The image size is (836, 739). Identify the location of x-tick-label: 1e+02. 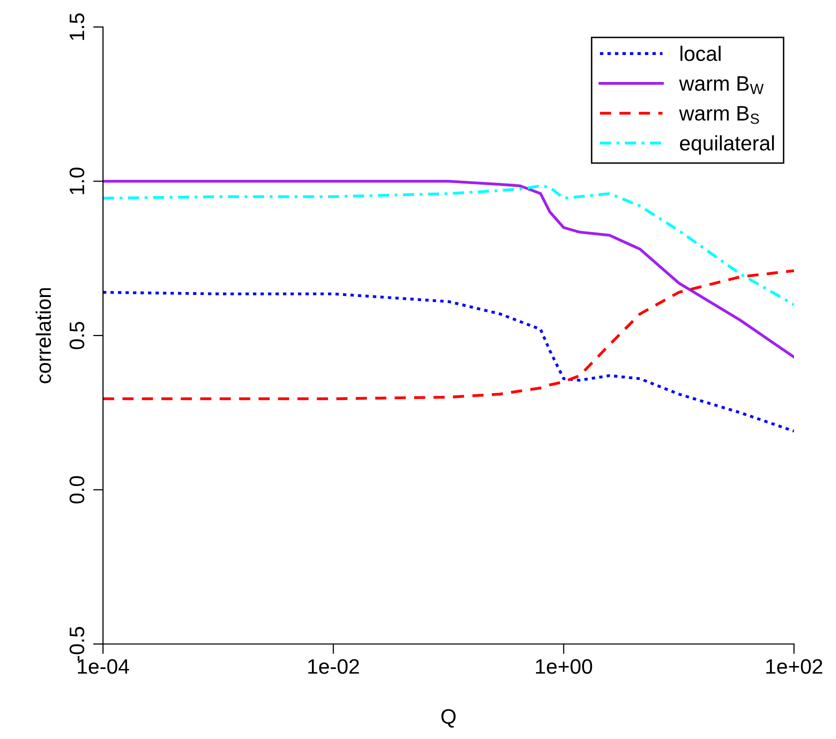
(794, 666).